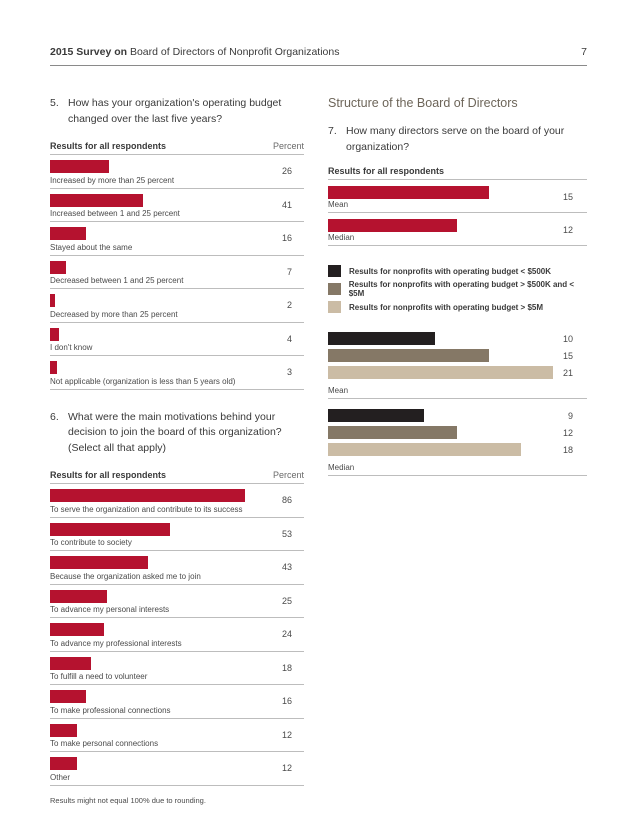 The height and width of the screenshot is (826, 638). I want to click on q6-value: 53, so click(286, 533).